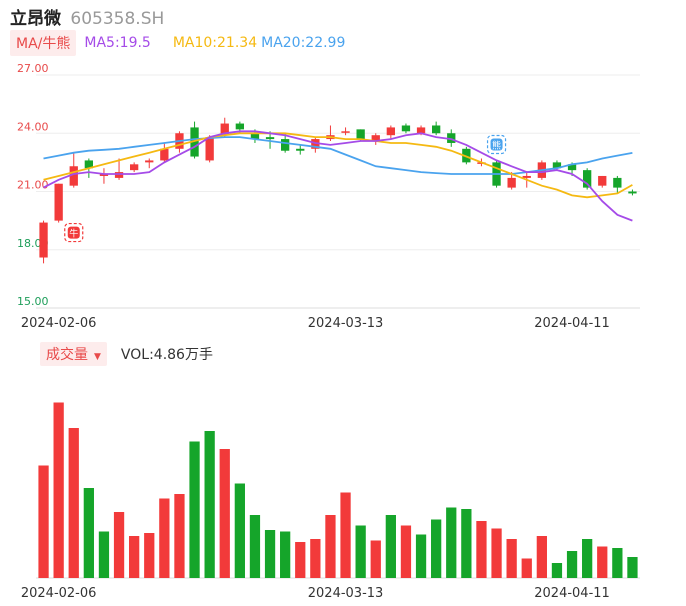 The width and height of the screenshot is (686, 606). I want to click on volume-legend: 成交量 ▼ VOL:4.86万手, so click(126, 354).